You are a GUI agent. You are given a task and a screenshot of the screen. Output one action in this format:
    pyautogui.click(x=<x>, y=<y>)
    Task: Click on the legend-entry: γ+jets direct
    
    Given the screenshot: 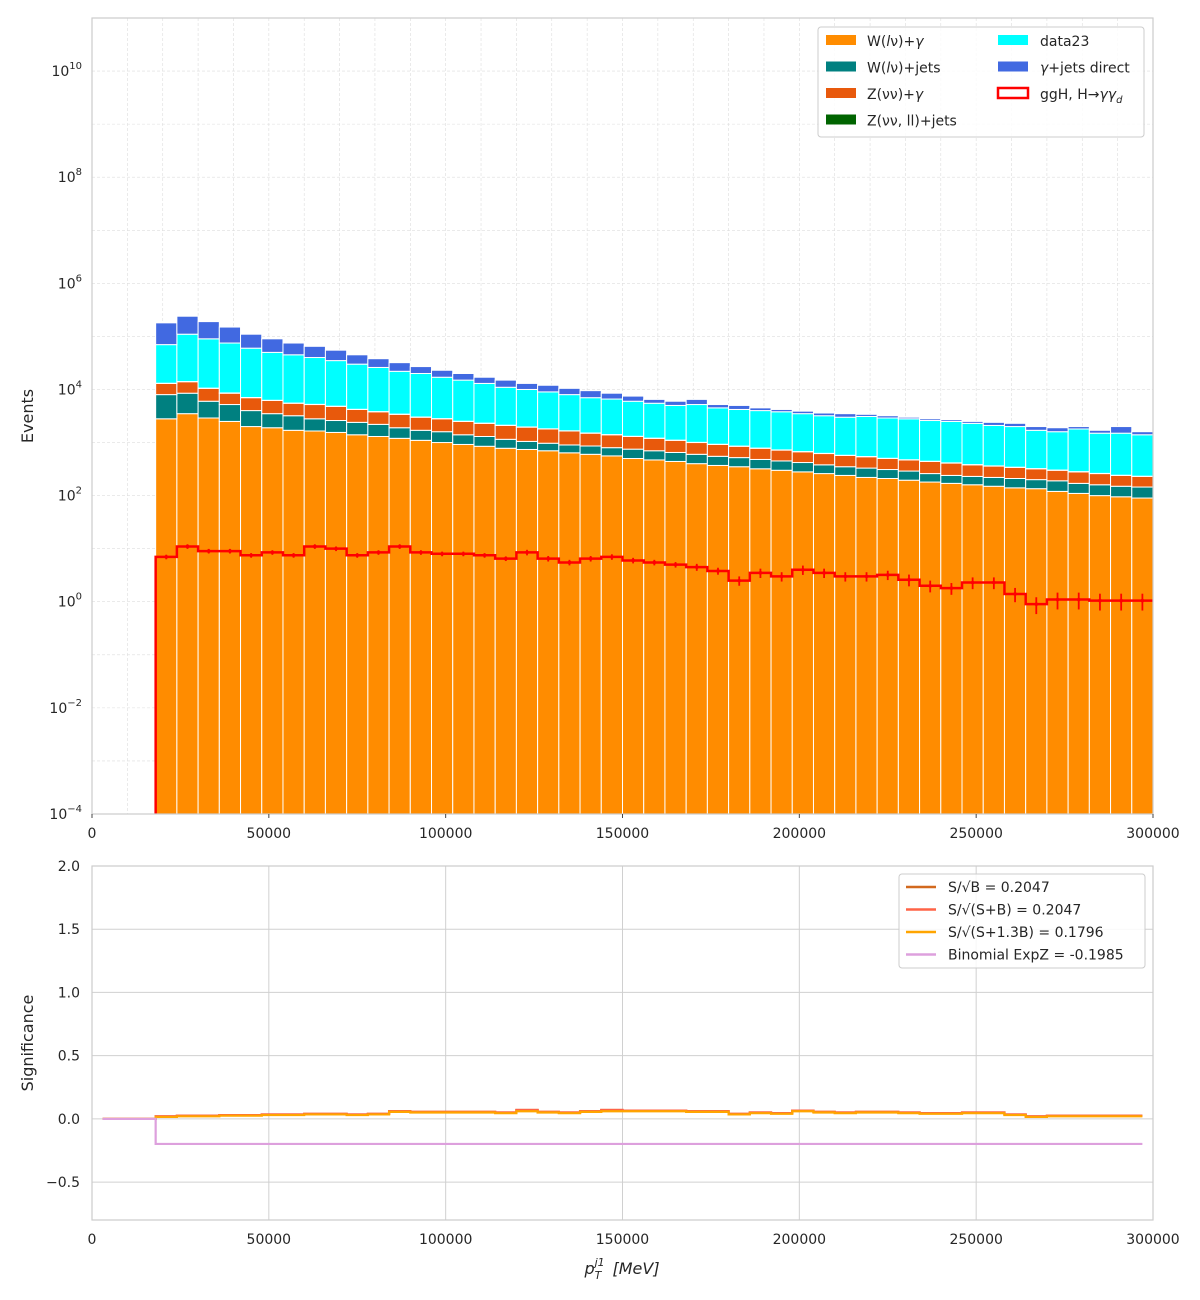 What is the action you would take?
    pyautogui.click(x=1064, y=69)
    